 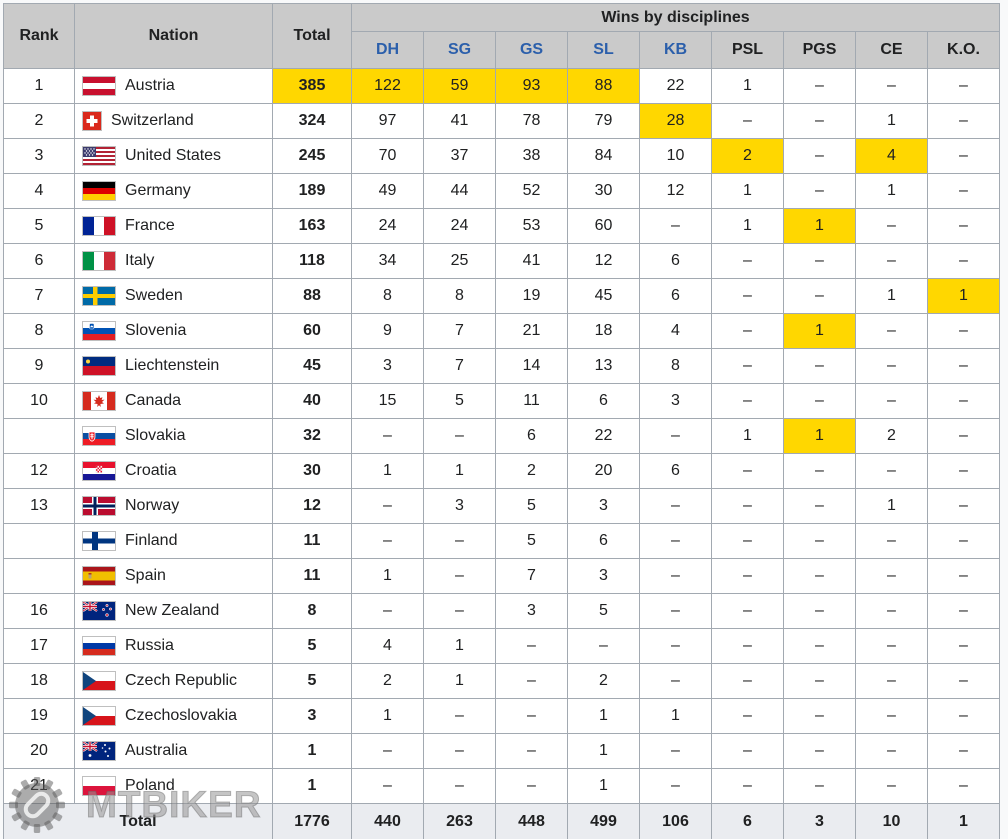 I want to click on nation-cell: Croatia, so click(x=173, y=471).